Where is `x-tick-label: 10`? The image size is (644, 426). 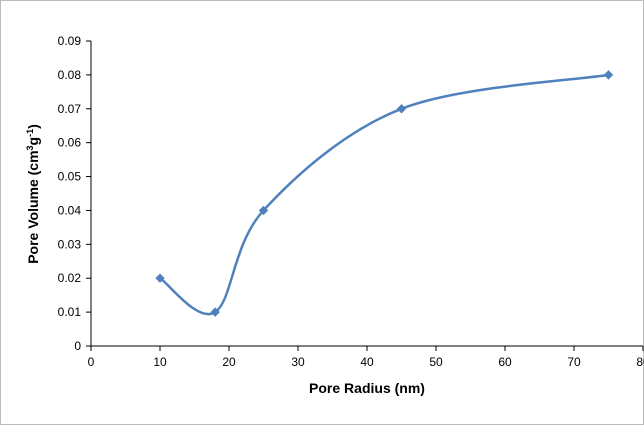
x-tick-label: 10 is located at coordinates (160, 362).